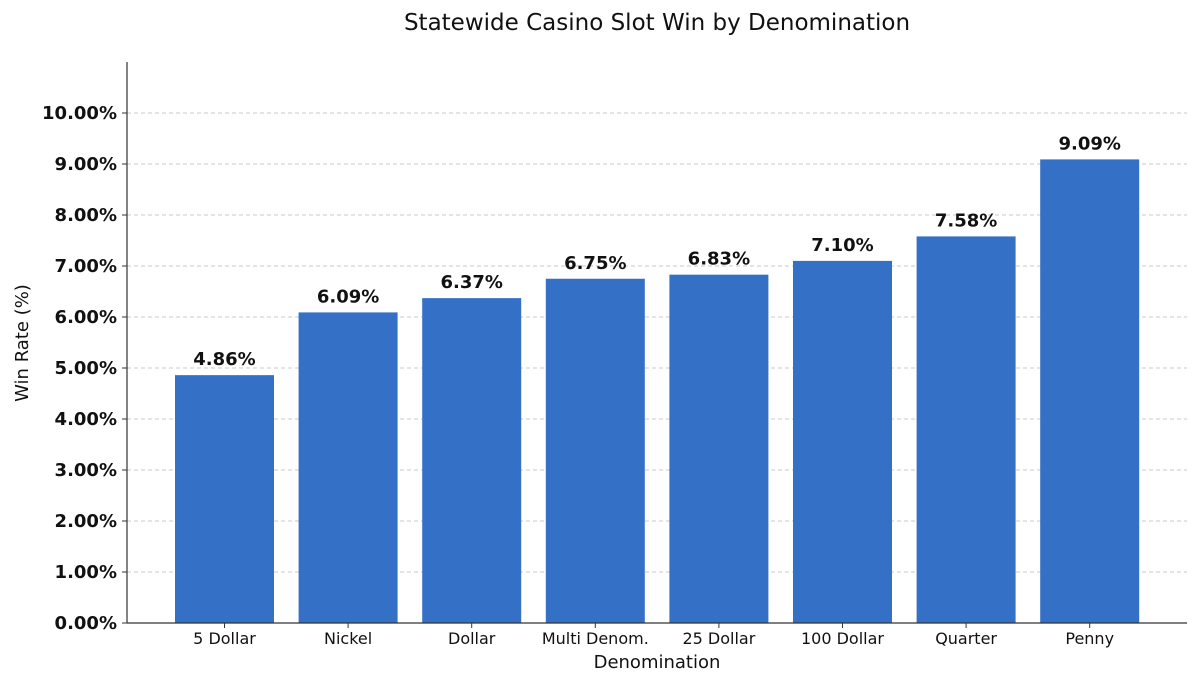  What do you see at coordinates (471, 282) in the screenshot?
I see `bar-value-label: 6.37%` at bounding box center [471, 282].